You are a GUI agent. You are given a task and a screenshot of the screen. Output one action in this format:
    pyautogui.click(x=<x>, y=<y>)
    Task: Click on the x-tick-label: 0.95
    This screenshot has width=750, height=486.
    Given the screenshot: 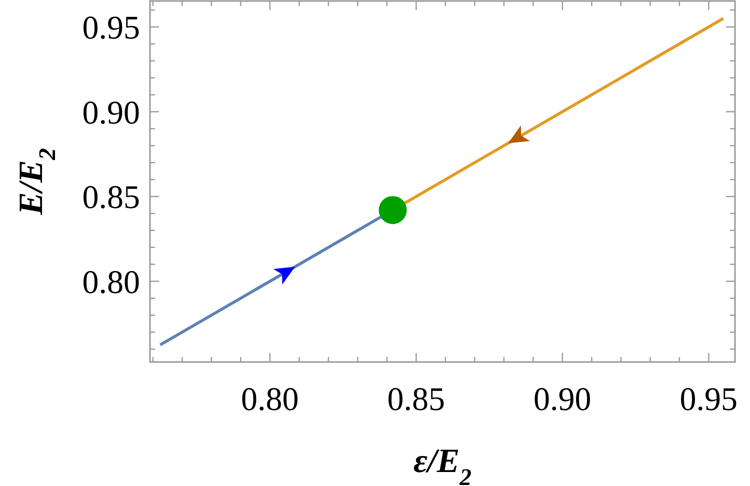 What is the action you would take?
    pyautogui.click(x=709, y=400)
    